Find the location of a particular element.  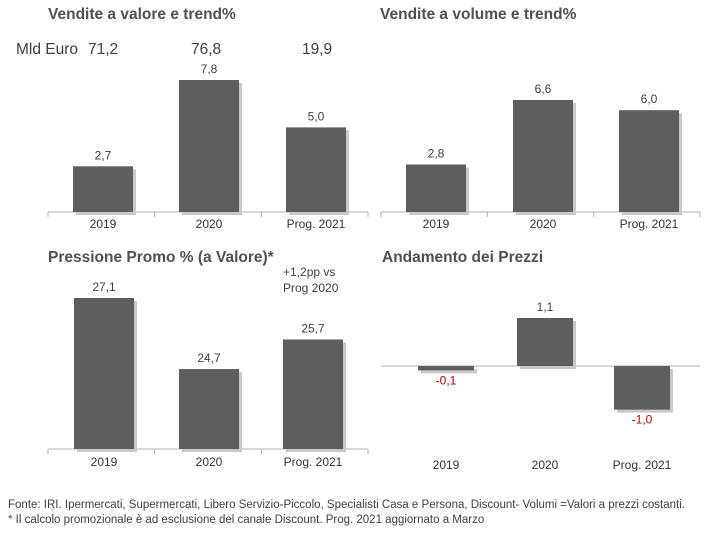

chart-1-value-label-3: 5,0 is located at coordinates (316, 116).